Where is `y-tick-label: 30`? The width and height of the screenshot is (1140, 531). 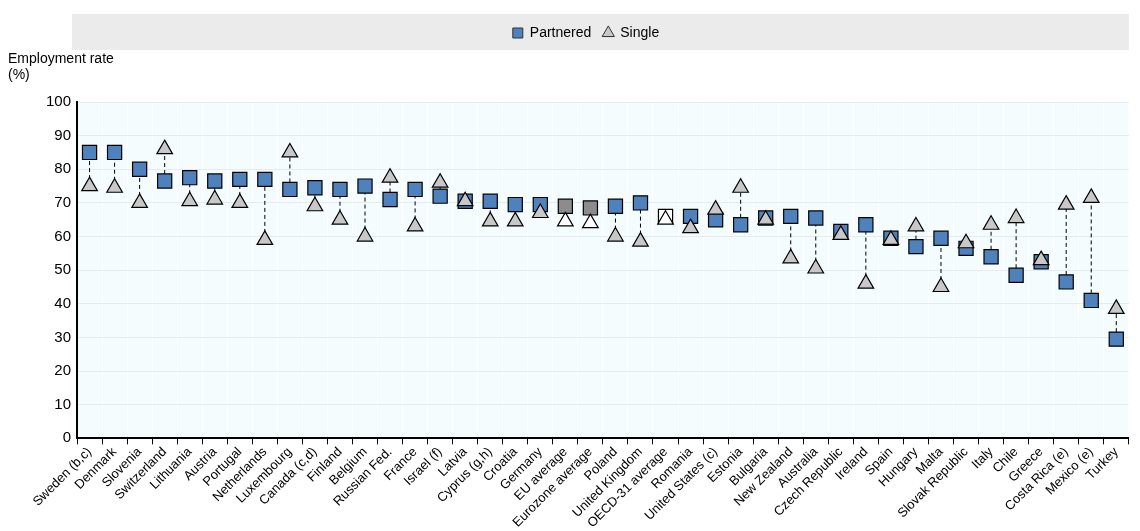
y-tick-label: 30 is located at coordinates (63, 336).